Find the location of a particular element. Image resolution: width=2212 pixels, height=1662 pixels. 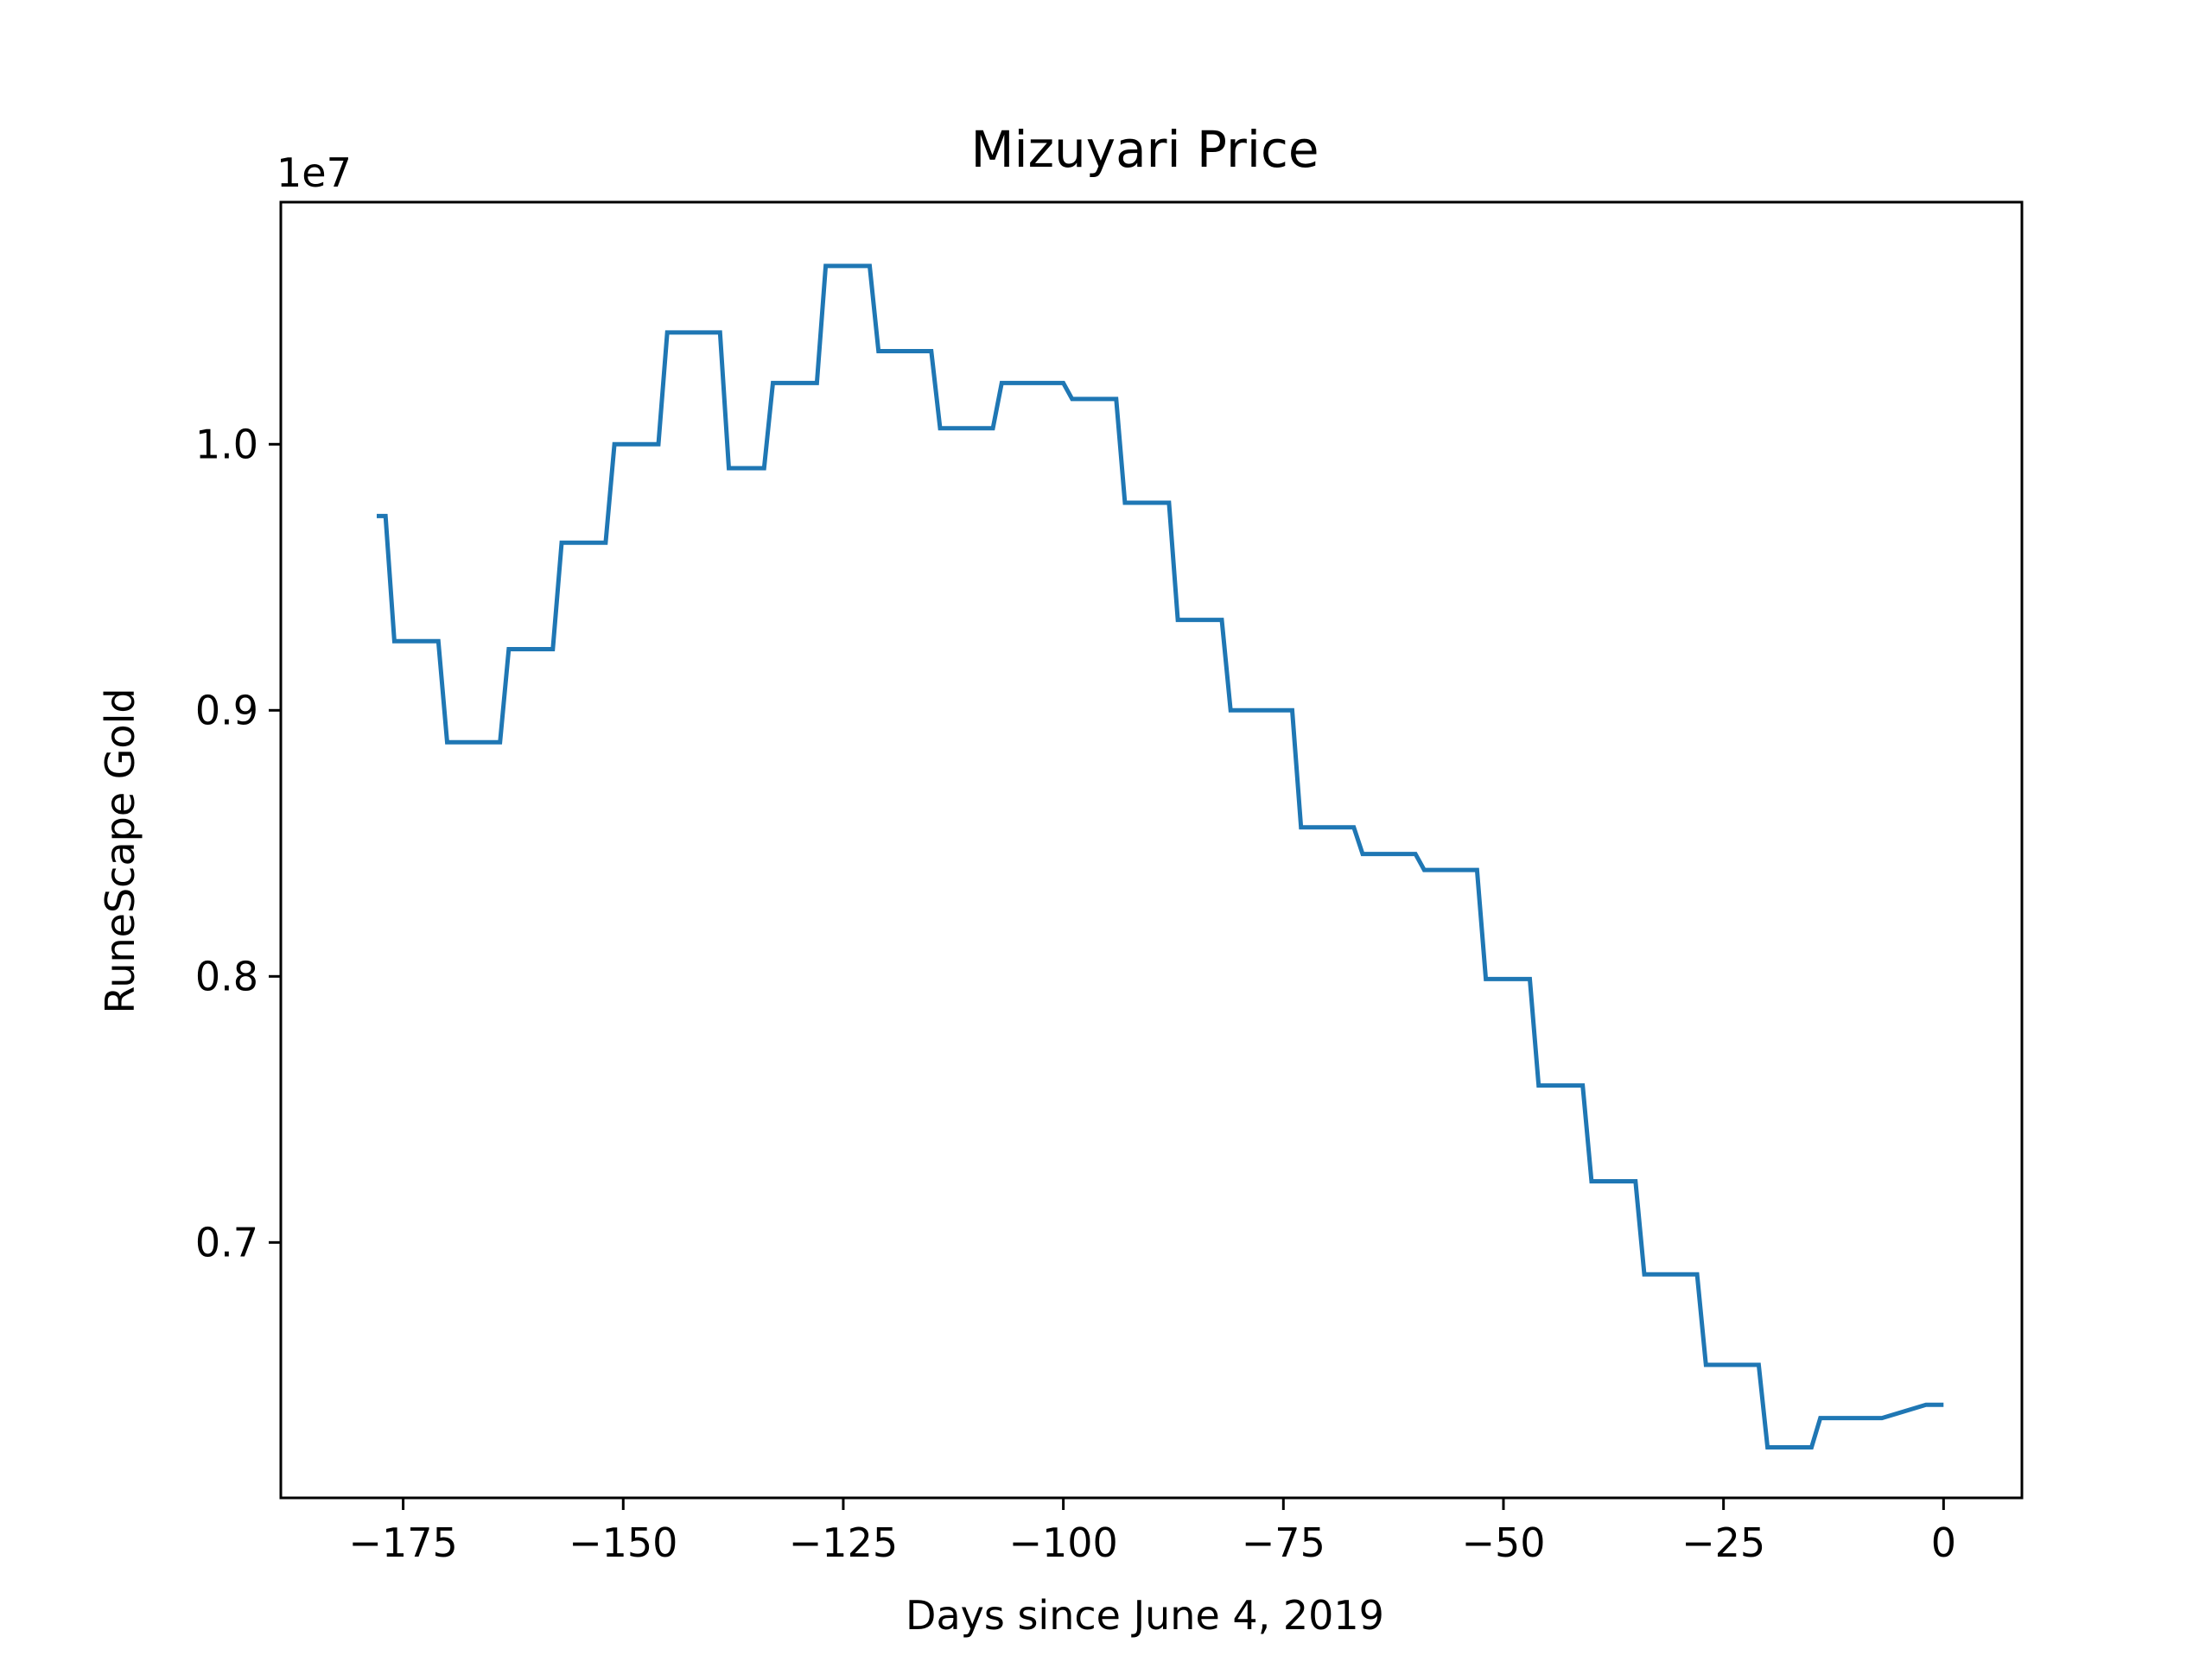

x-tick-label: −50 is located at coordinates (1503, 1542).